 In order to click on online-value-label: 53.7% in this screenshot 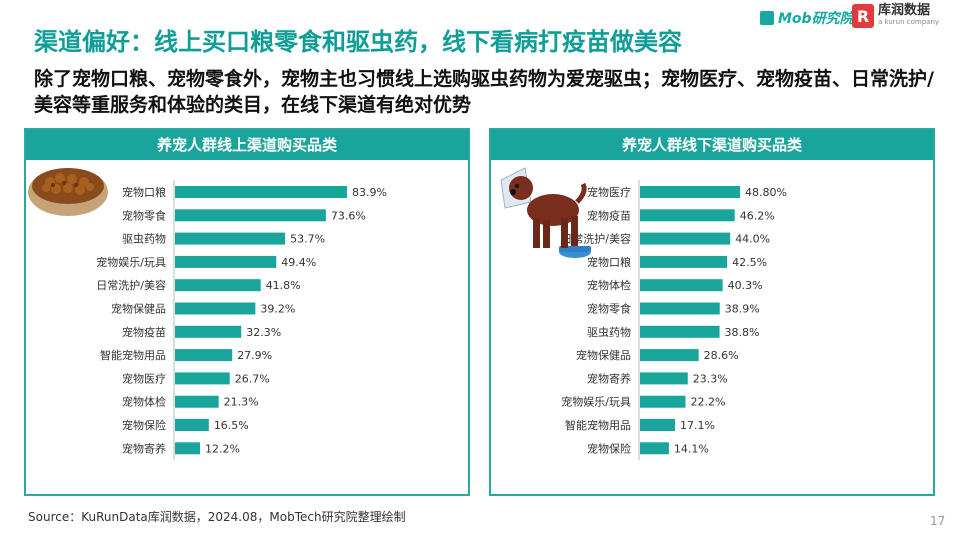, I will do `click(307, 239)`.